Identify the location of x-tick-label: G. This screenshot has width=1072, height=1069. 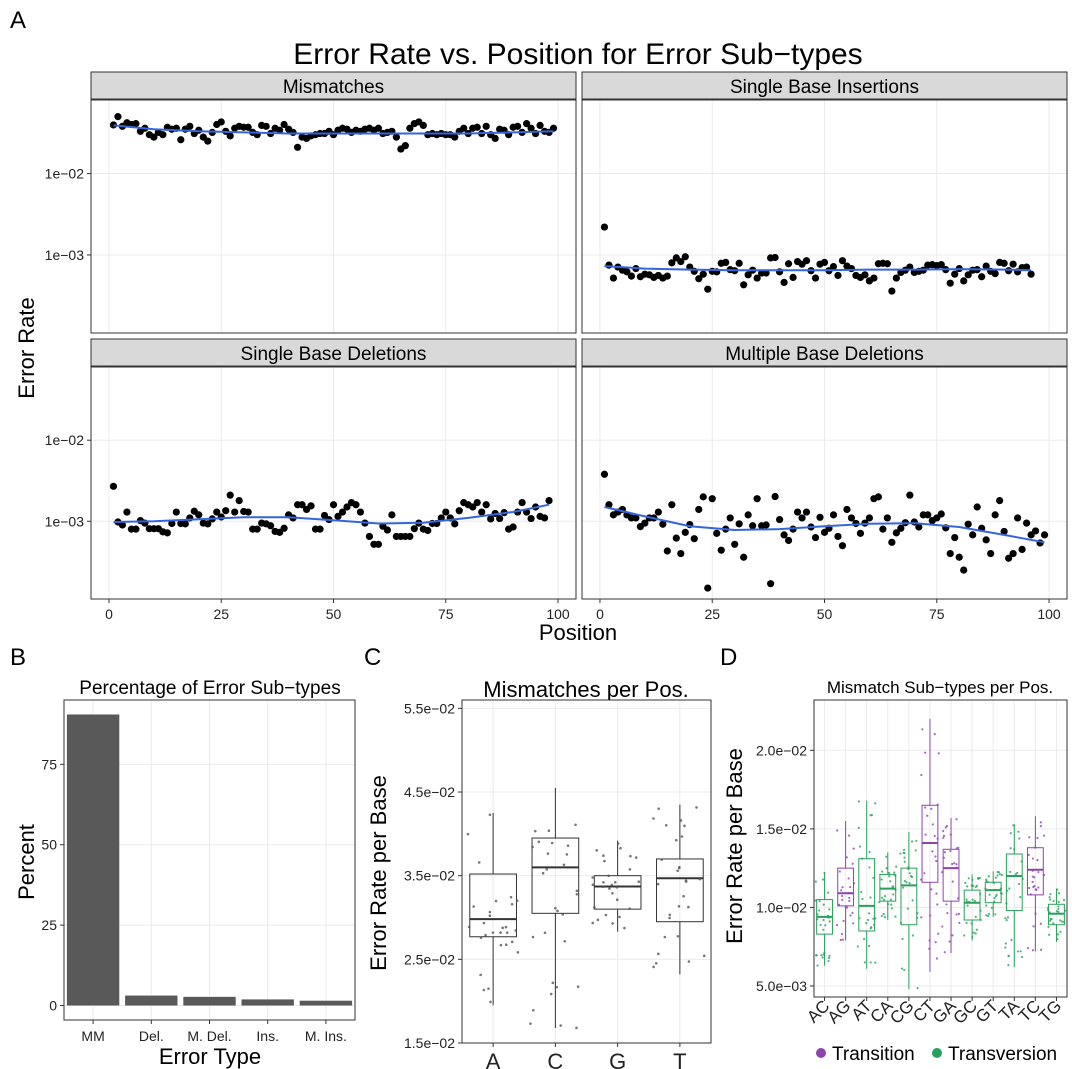
(617, 1059).